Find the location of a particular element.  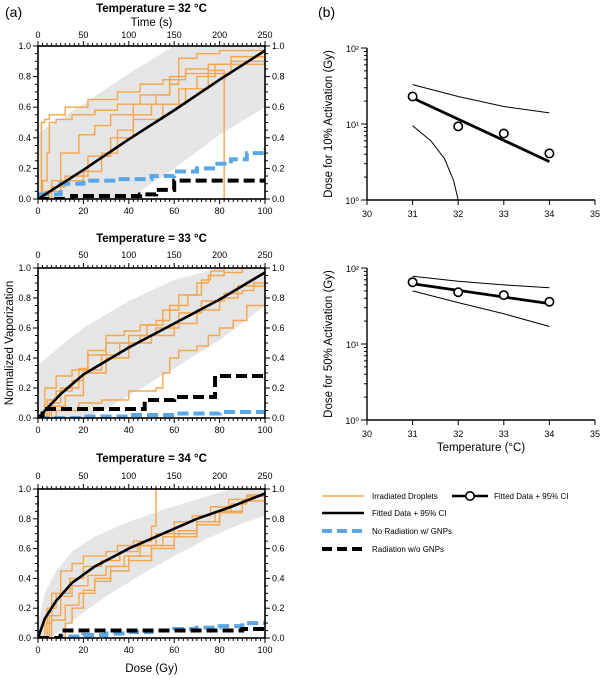

y-axis-label: Dose for 50% Activation (Gy) is located at coordinates (329, 344).